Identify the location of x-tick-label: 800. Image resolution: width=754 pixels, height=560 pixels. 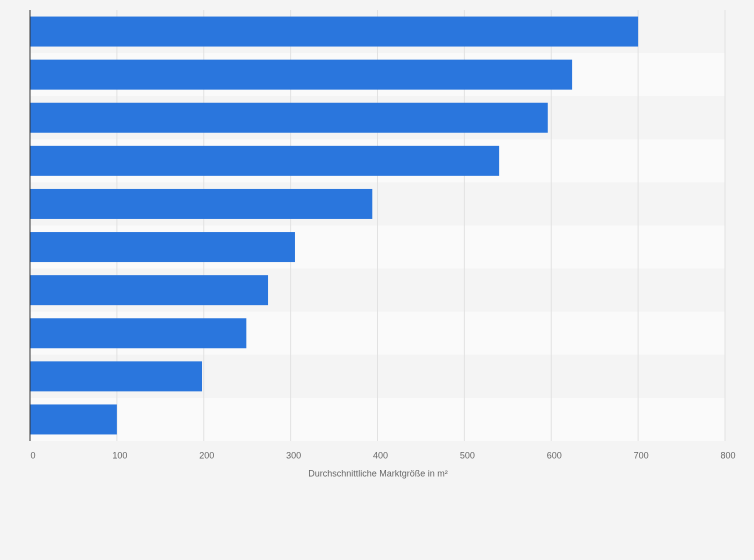
(727, 455).